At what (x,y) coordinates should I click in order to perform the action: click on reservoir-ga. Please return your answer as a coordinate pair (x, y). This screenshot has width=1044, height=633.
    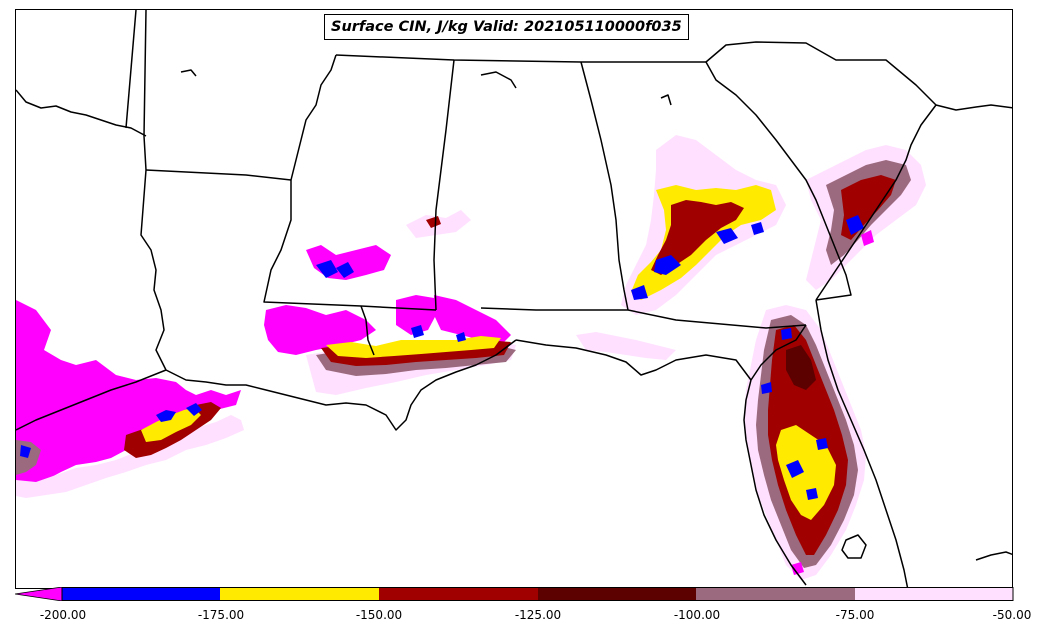
    Looking at the image, I should click on (666, 100).